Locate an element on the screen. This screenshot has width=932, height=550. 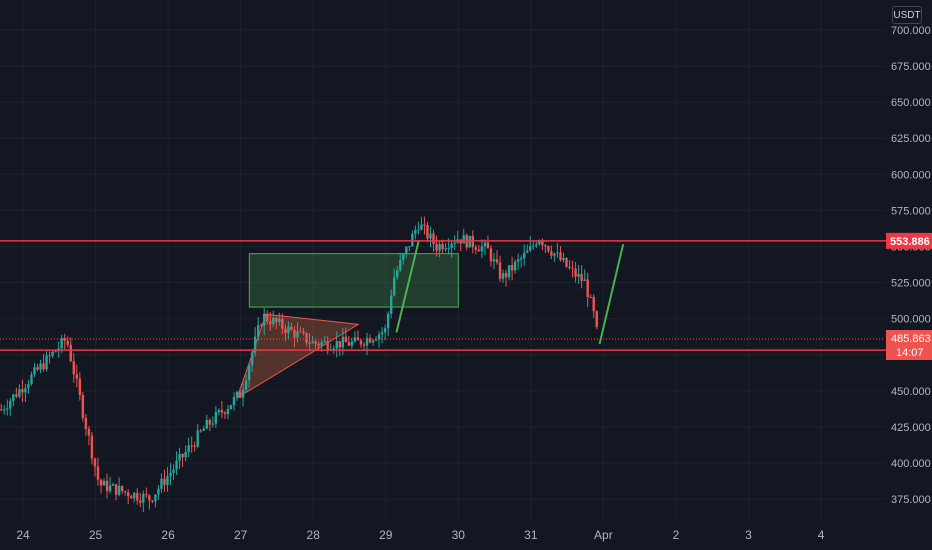
price-tick-label: 675.000 is located at coordinates (911, 67).